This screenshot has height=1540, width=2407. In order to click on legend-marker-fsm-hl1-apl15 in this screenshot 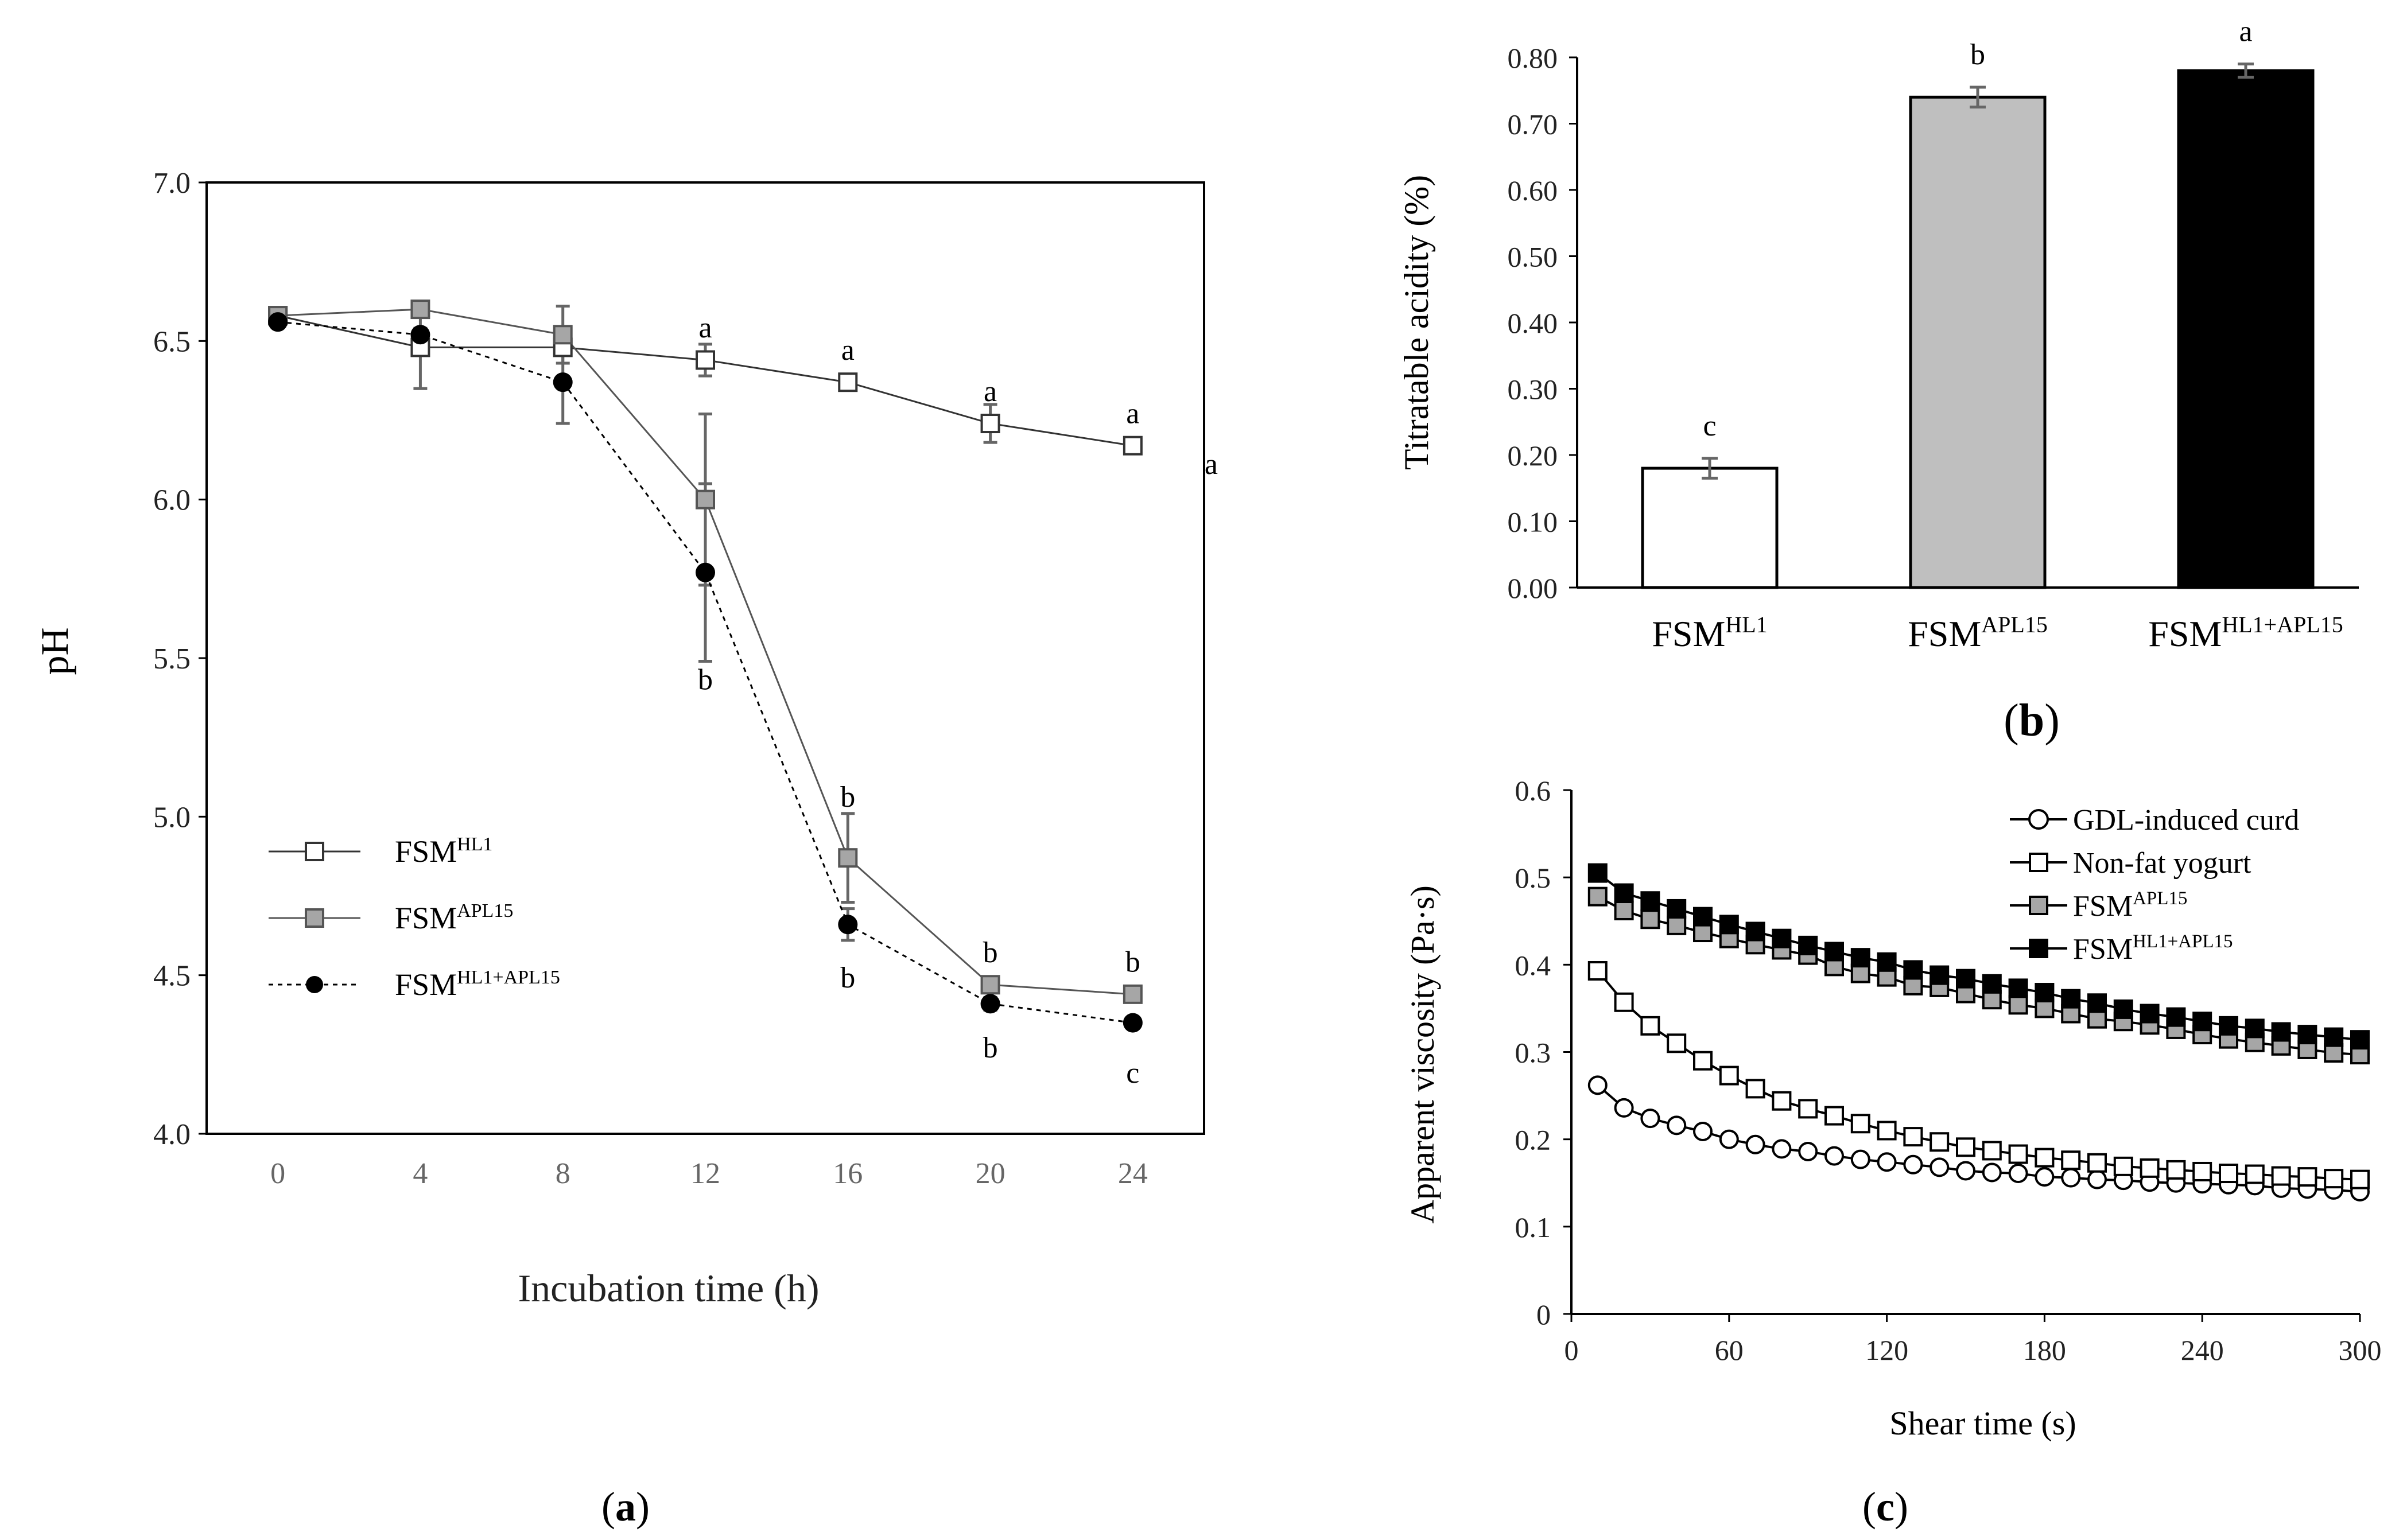, I will do `click(2038, 948)`.